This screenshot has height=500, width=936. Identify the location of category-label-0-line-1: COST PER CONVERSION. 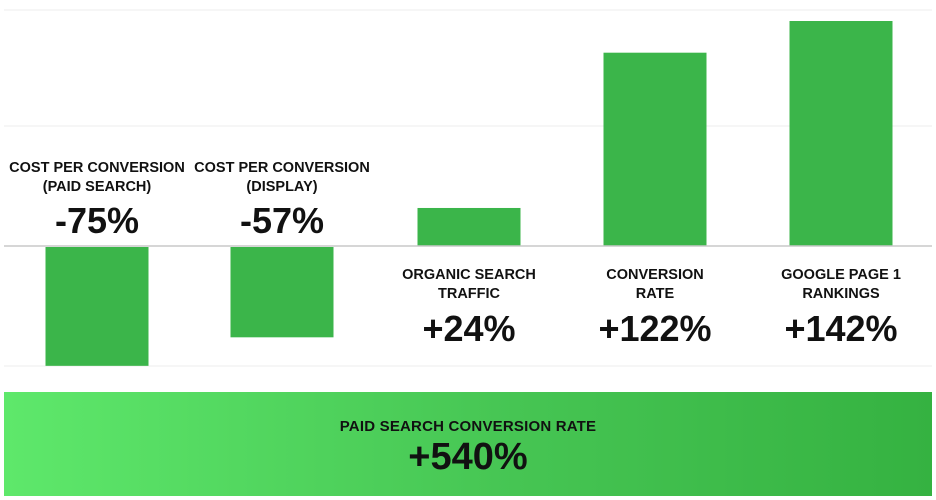
(97, 168).